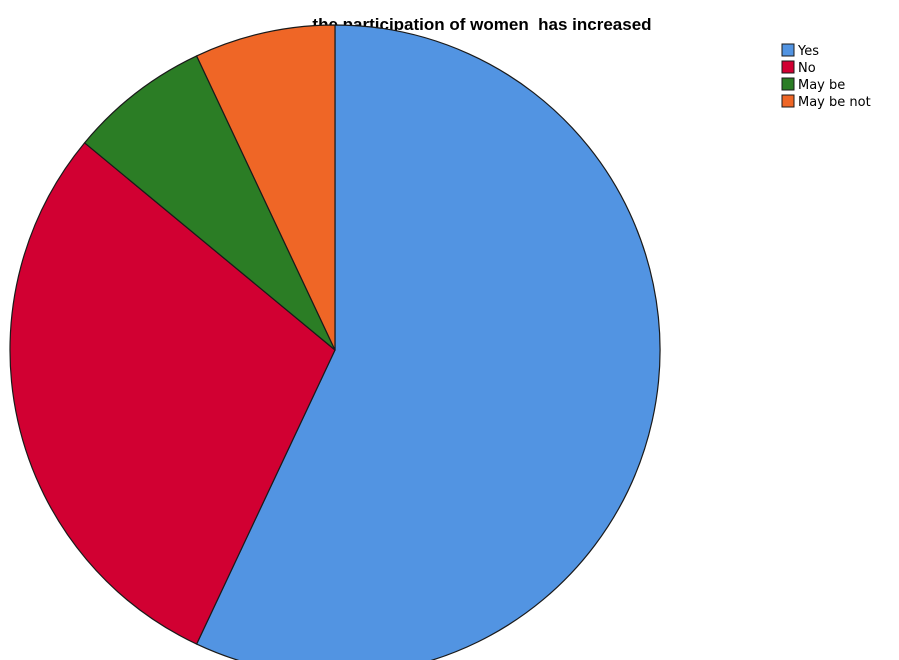 This screenshot has height=660, width=899. I want to click on pie-slice-may-be-not, so click(266, 187).